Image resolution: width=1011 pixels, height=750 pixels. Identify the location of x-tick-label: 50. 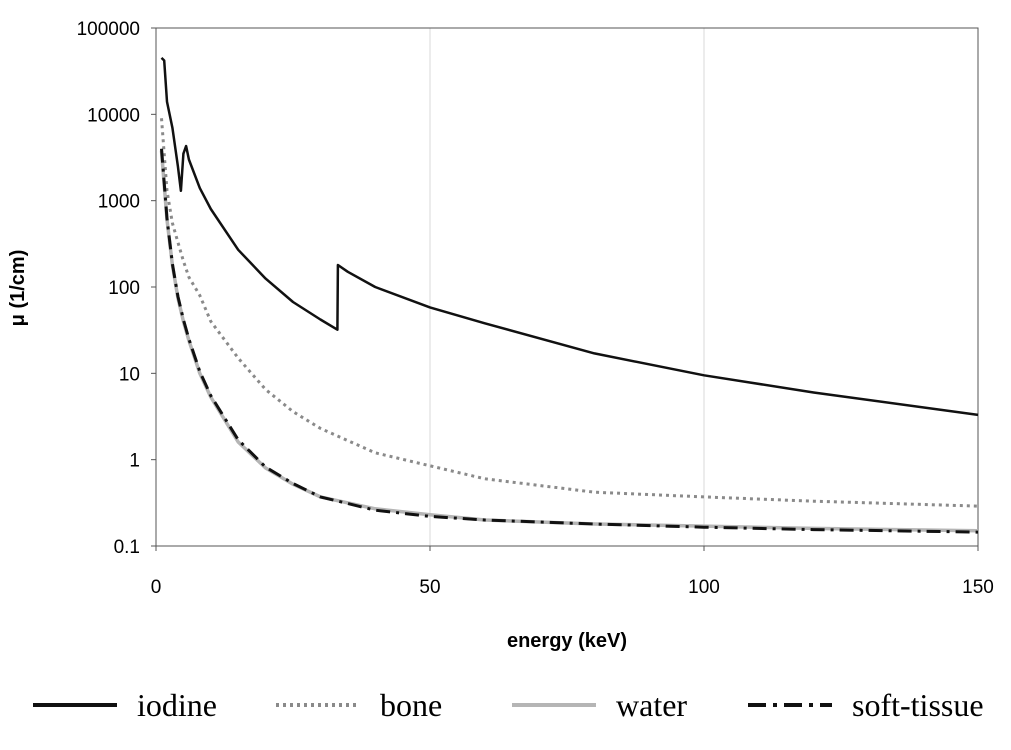
(429, 587).